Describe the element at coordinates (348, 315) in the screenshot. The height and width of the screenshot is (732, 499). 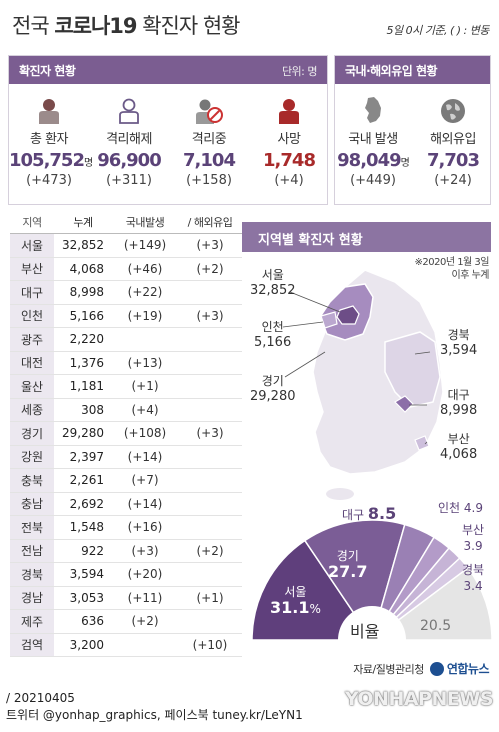
I see `map-seoul` at that location.